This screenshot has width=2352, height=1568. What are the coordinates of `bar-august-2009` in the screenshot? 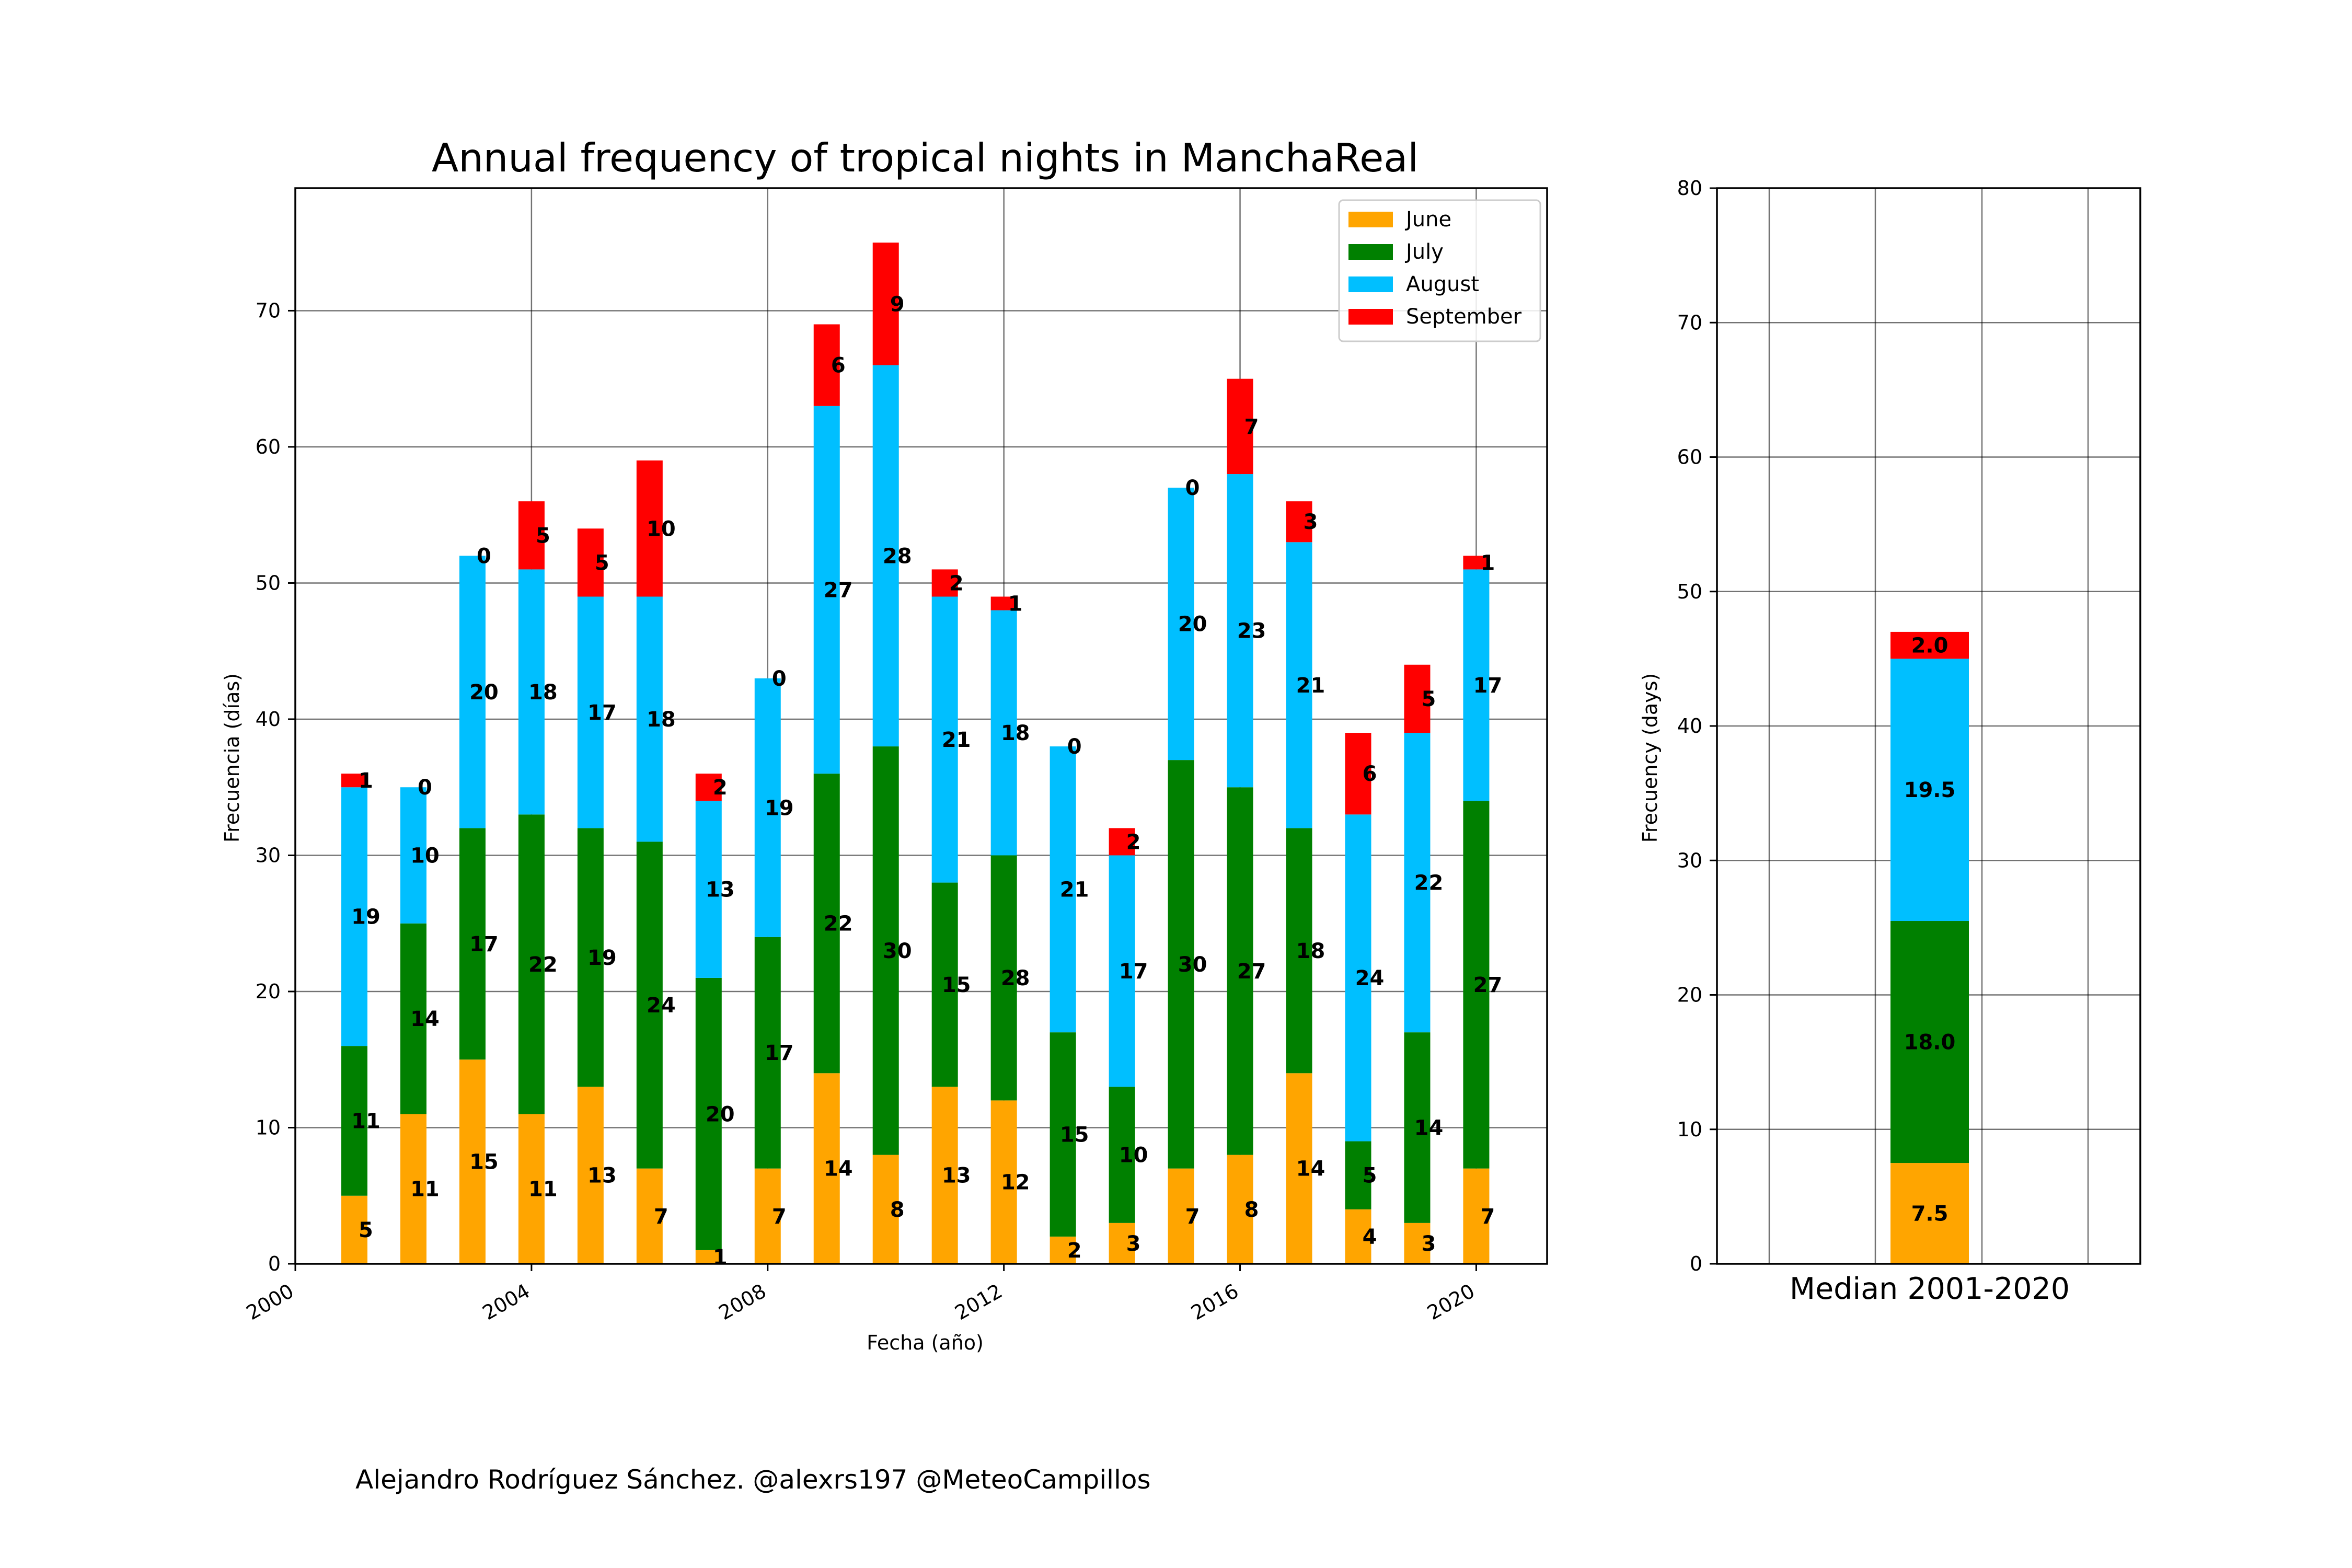 It's located at (826, 590).